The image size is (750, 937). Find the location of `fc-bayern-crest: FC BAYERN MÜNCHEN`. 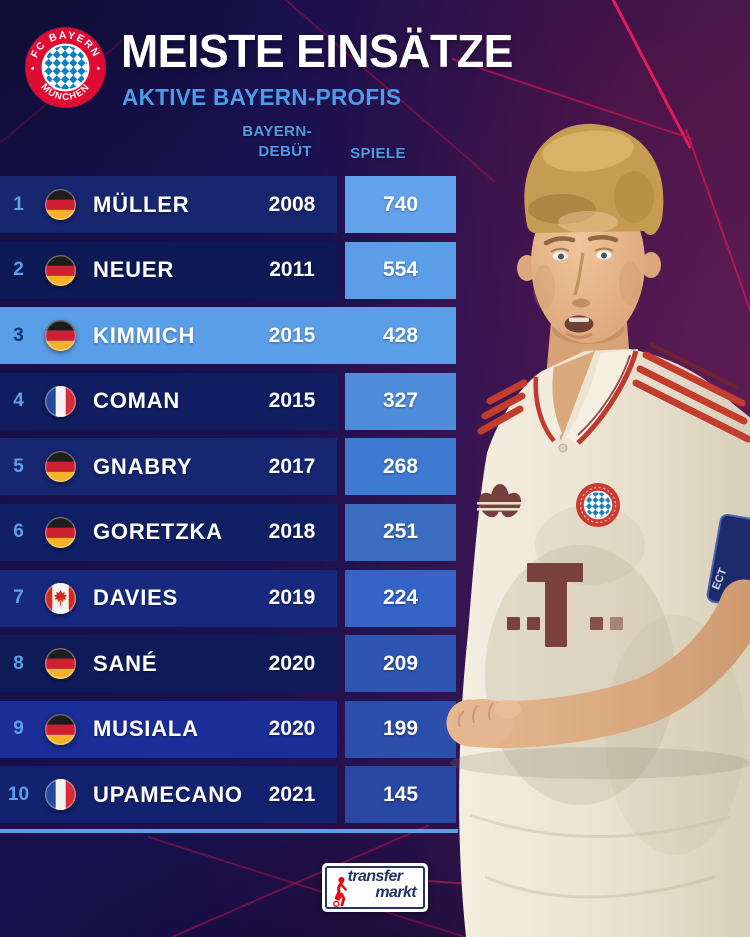

fc-bayern-crest: FC BAYERN MÜNCHEN is located at coordinates (65, 67).